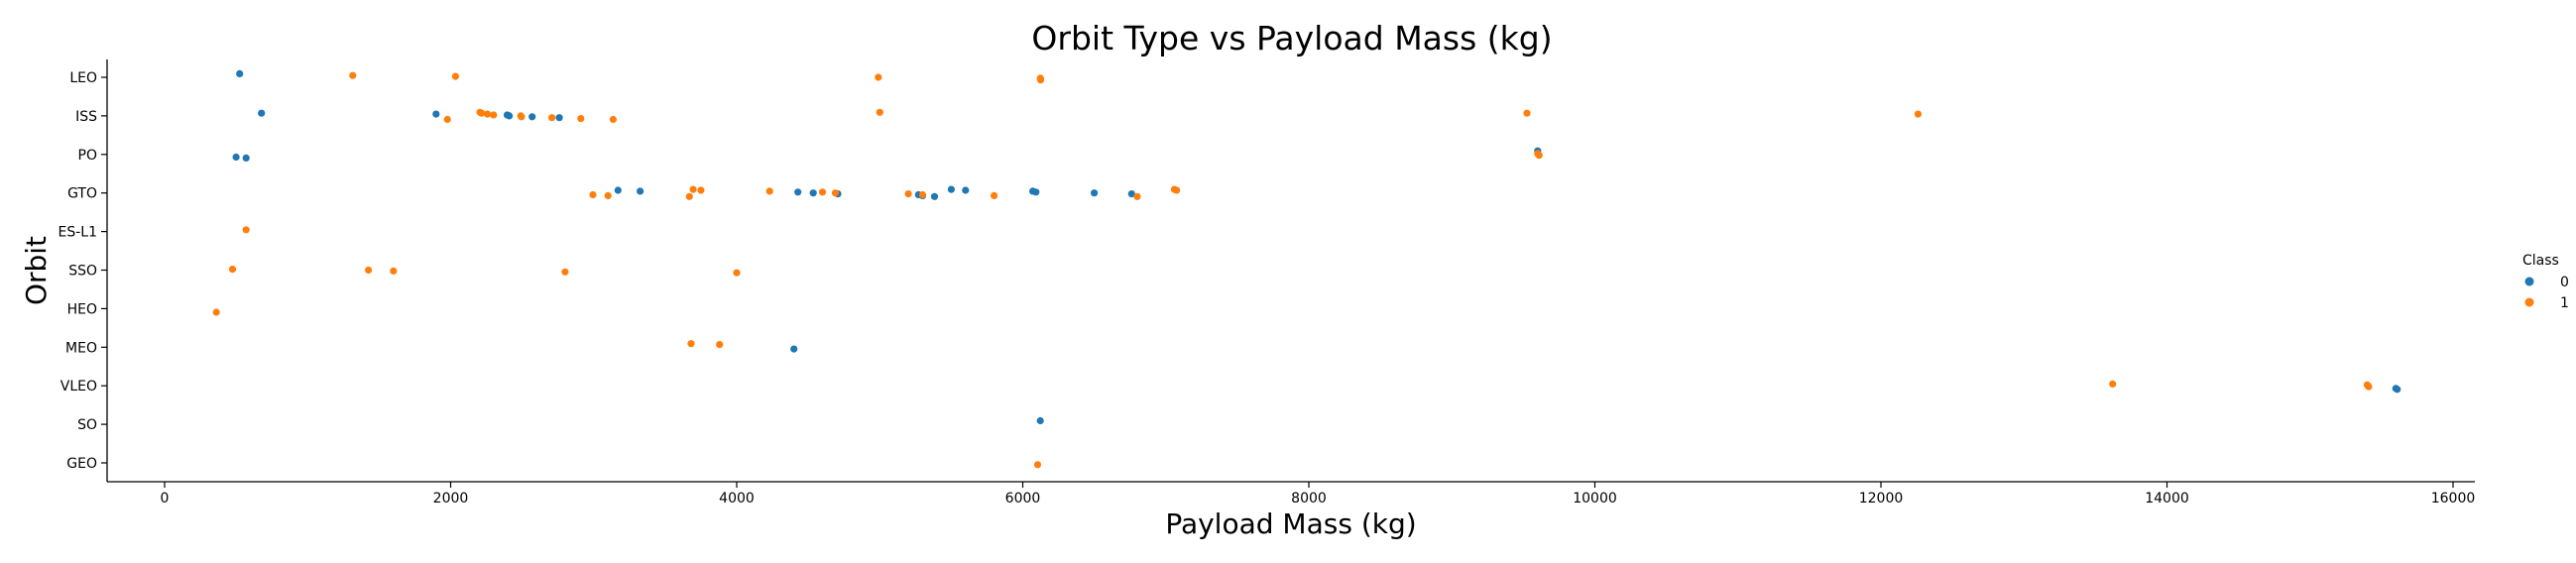 This screenshot has width=2576, height=563. Describe the element at coordinates (1290, 523) in the screenshot. I see `x-axis-label: Payload Mass (kg)` at that location.